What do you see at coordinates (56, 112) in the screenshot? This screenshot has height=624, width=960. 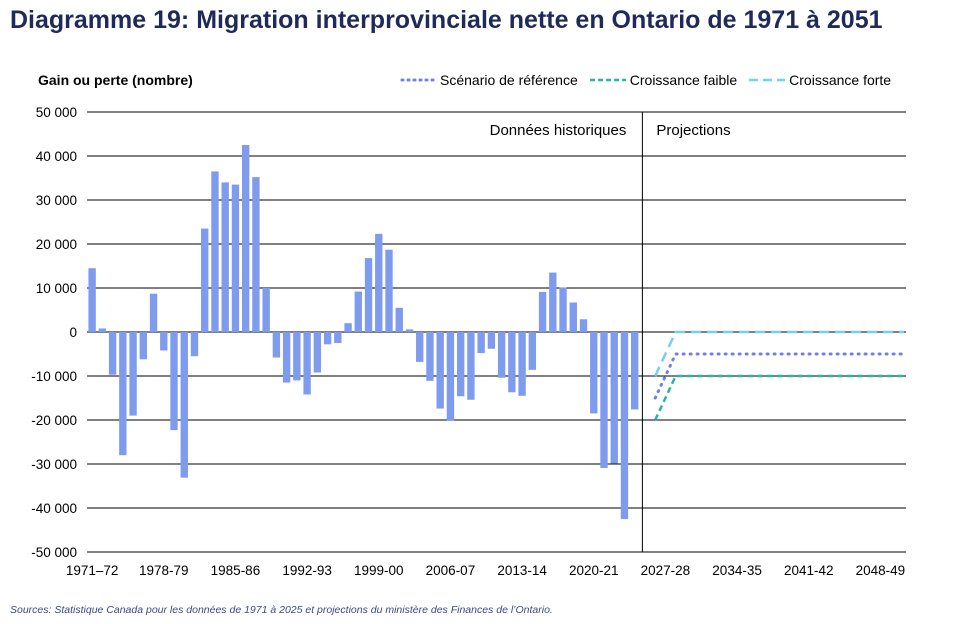 I see `y-tick-label: 50 000` at bounding box center [56, 112].